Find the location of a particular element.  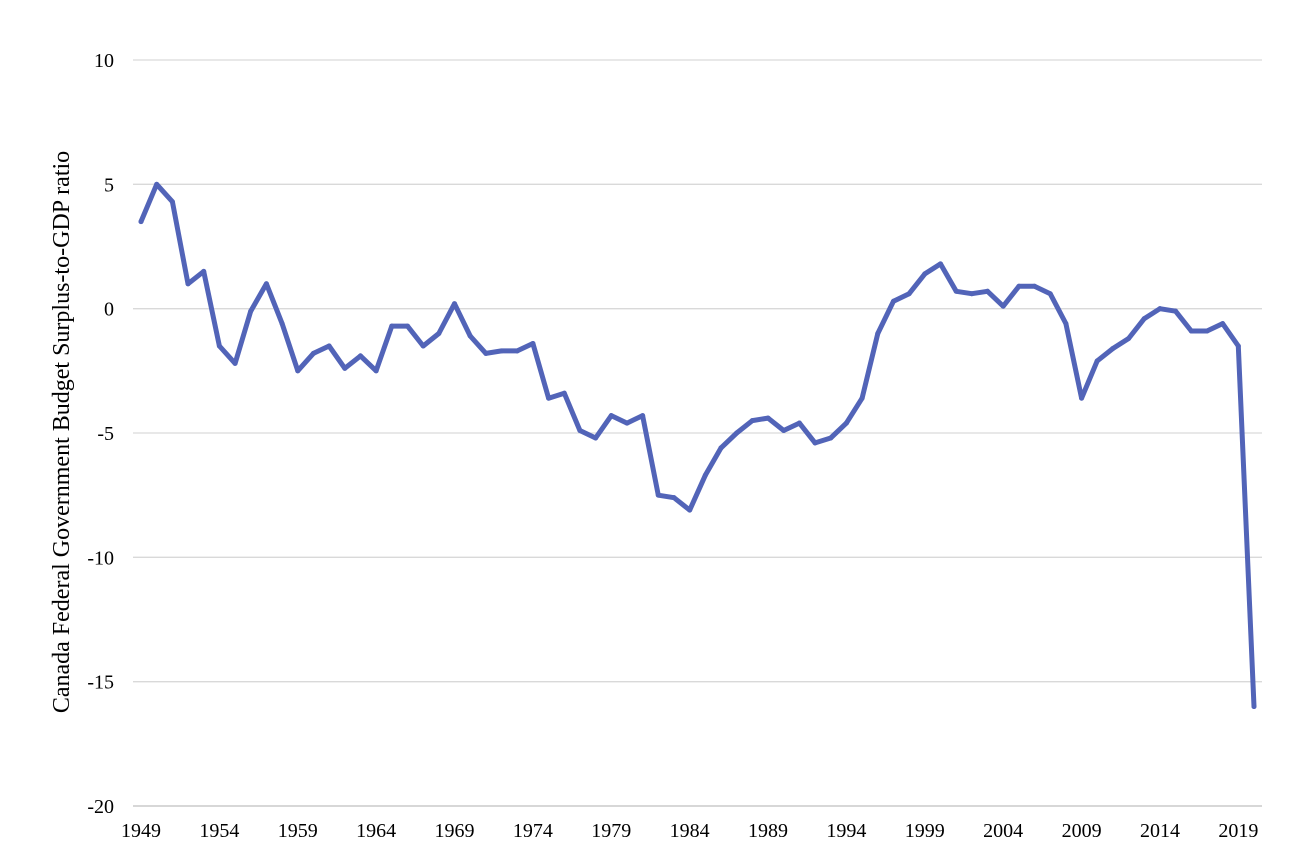

x-tick-label: 1984 is located at coordinates (690, 831).